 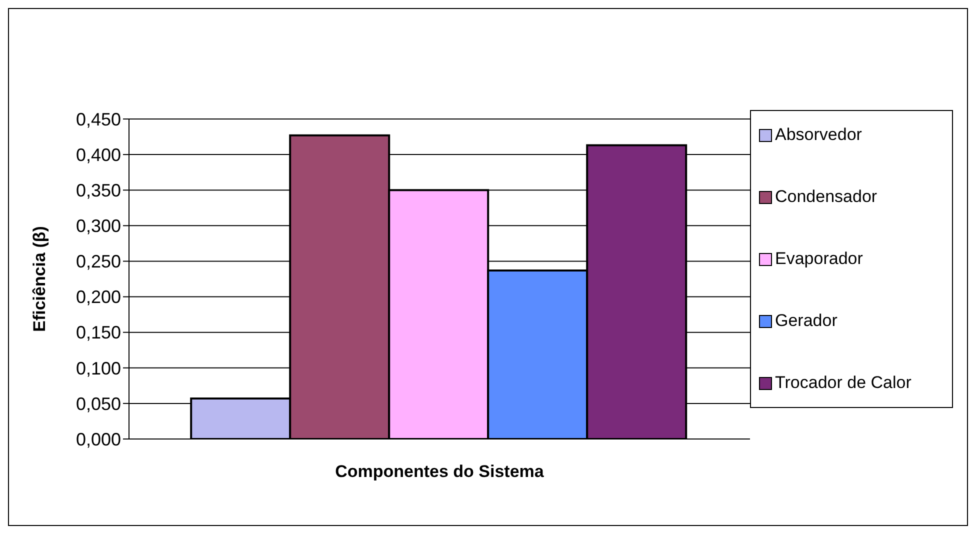 I want to click on y-tick-label: 0,000, so click(x=98, y=439).